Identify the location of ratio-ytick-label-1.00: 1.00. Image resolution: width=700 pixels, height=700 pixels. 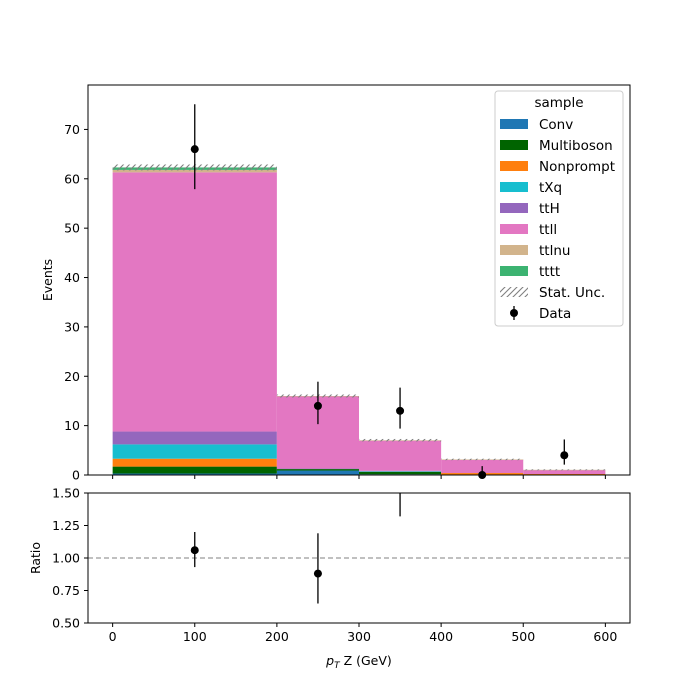
(66, 558).